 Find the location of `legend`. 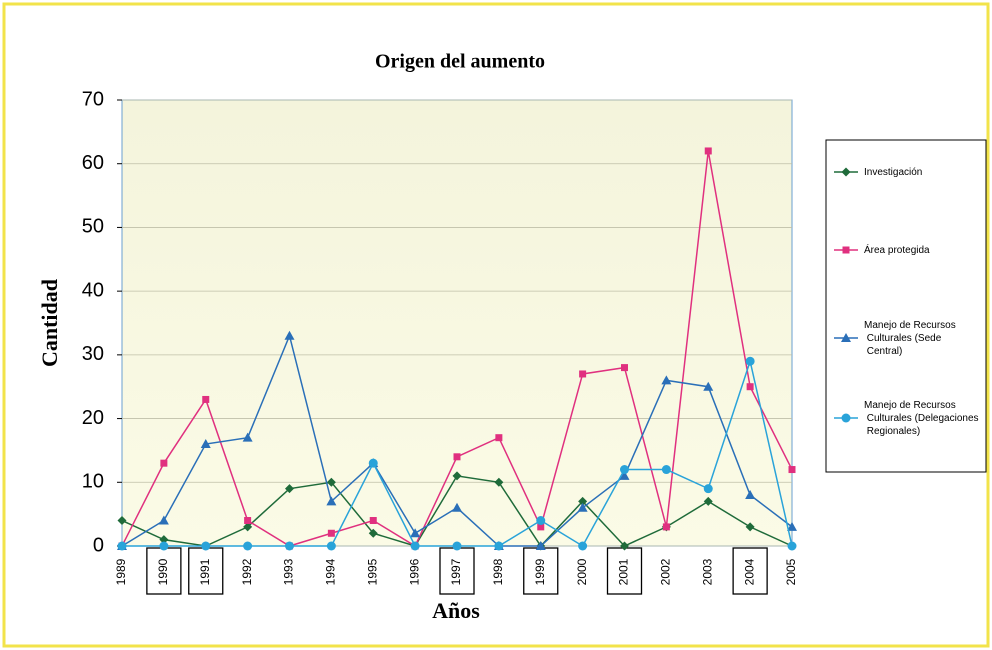

legend is located at coordinates (906, 306).